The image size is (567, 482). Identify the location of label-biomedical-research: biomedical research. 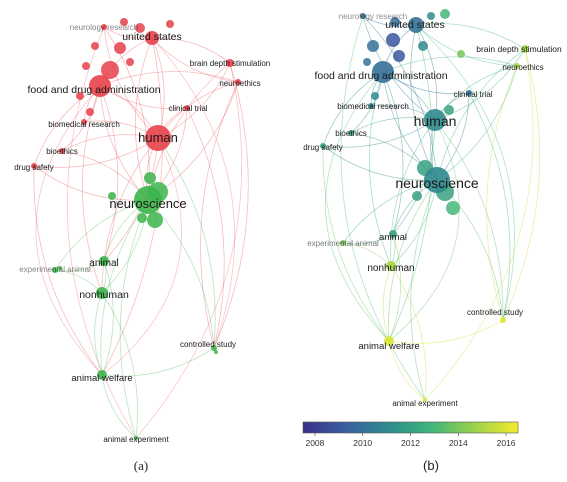
(373, 106).